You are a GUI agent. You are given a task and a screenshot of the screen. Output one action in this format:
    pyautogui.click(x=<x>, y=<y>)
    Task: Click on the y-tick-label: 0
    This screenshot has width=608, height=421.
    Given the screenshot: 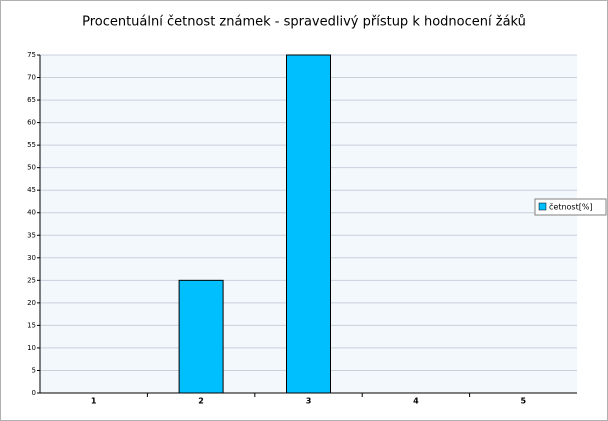 What is the action you would take?
    pyautogui.click(x=34, y=393)
    